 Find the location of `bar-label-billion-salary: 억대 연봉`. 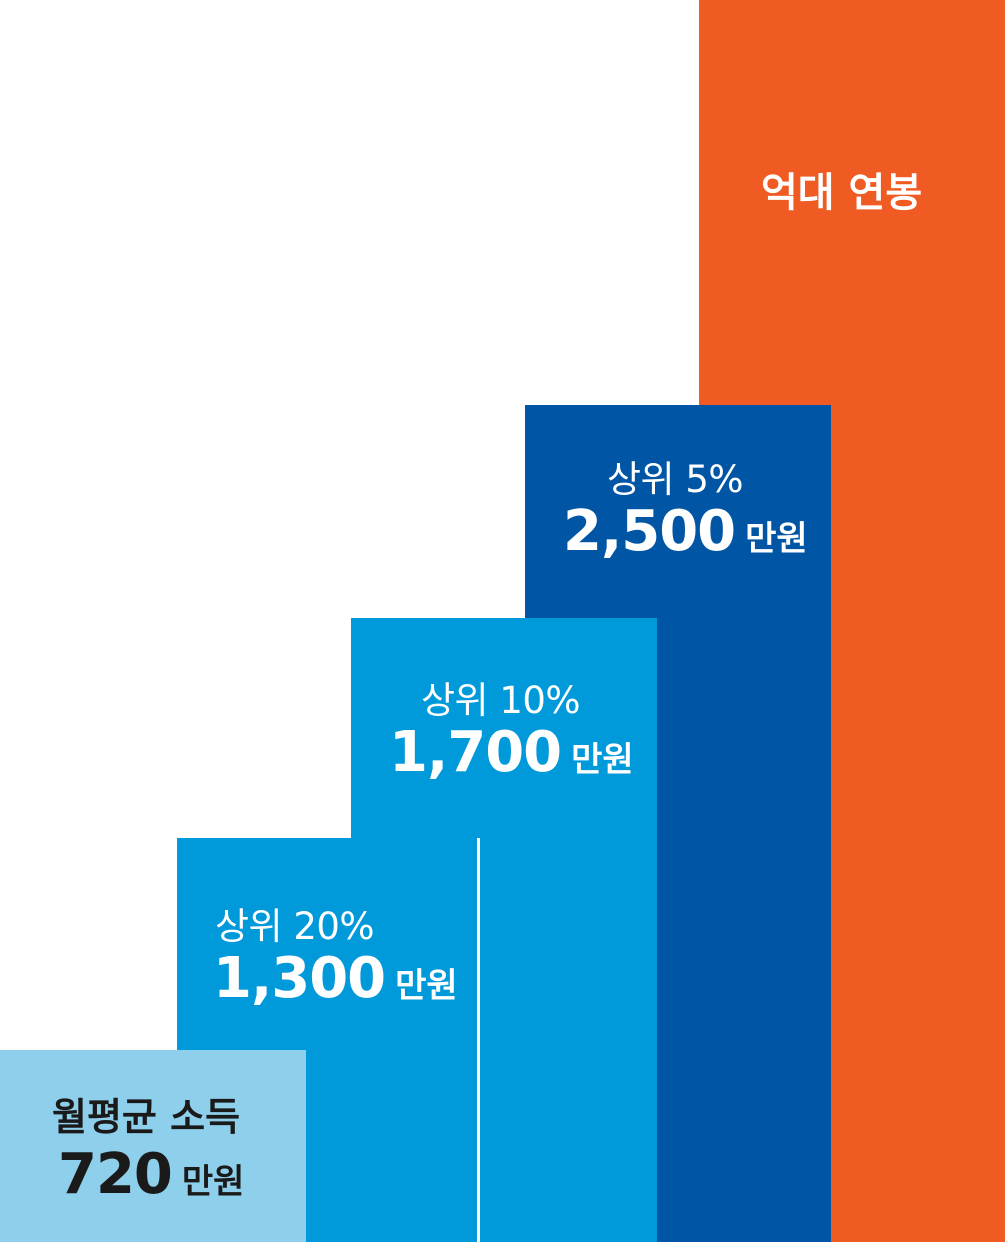

bar-label-billion-salary: 억대 연봉 is located at coordinates (842, 193).